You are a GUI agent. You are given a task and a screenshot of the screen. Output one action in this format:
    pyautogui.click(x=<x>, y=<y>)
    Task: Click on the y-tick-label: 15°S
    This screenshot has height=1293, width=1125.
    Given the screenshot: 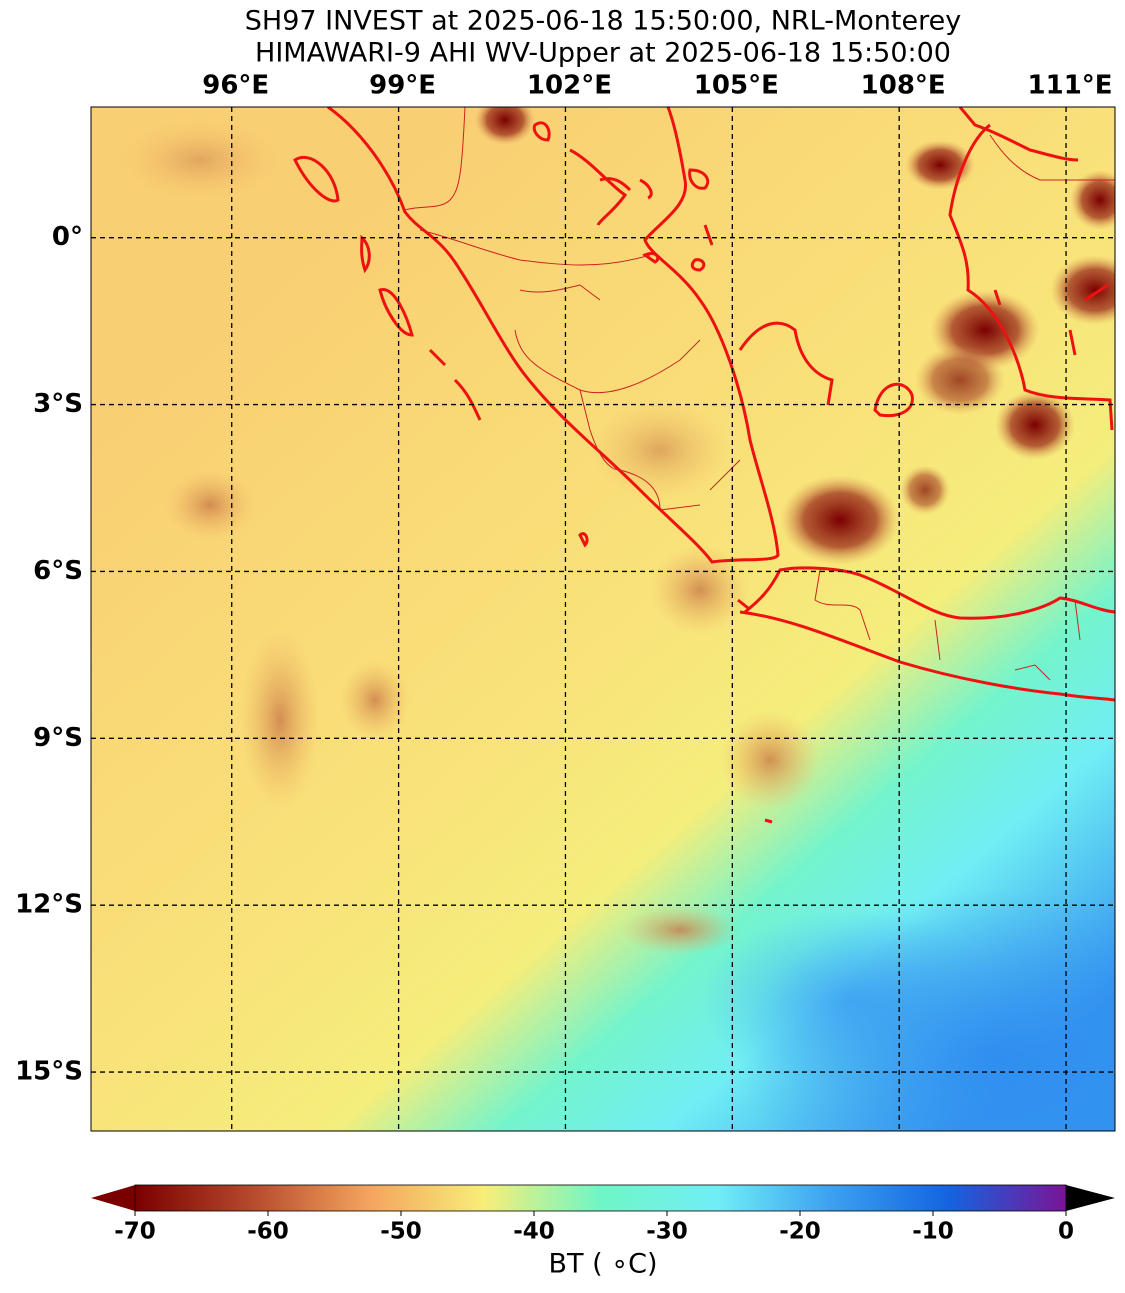 What is the action you would take?
    pyautogui.click(x=49, y=1072)
    